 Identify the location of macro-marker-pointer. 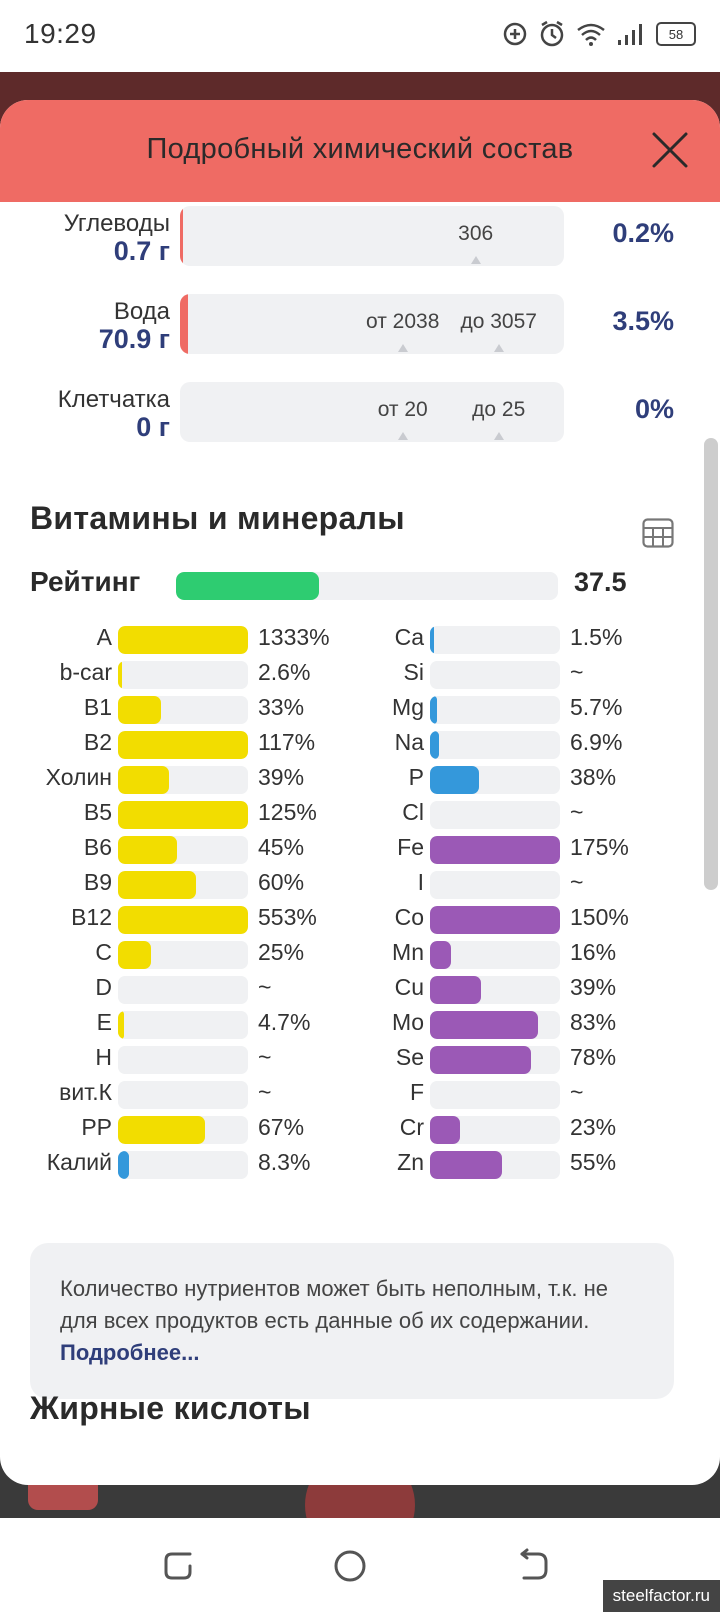
(498, 348).